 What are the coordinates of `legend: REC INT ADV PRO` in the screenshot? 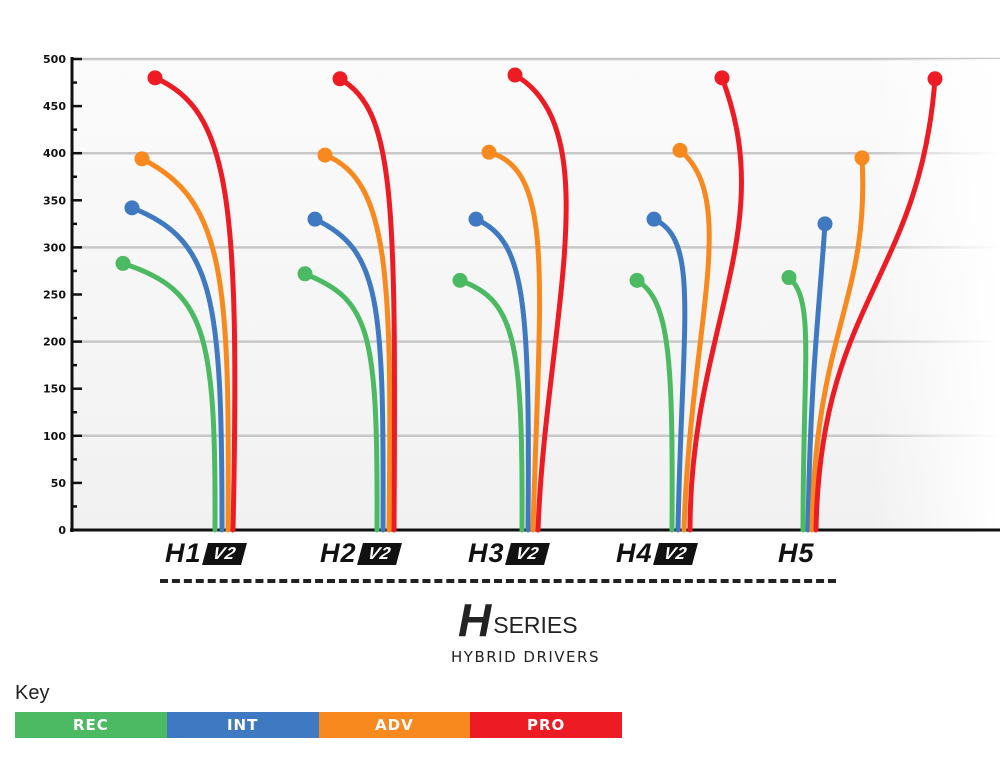 It's located at (318, 725).